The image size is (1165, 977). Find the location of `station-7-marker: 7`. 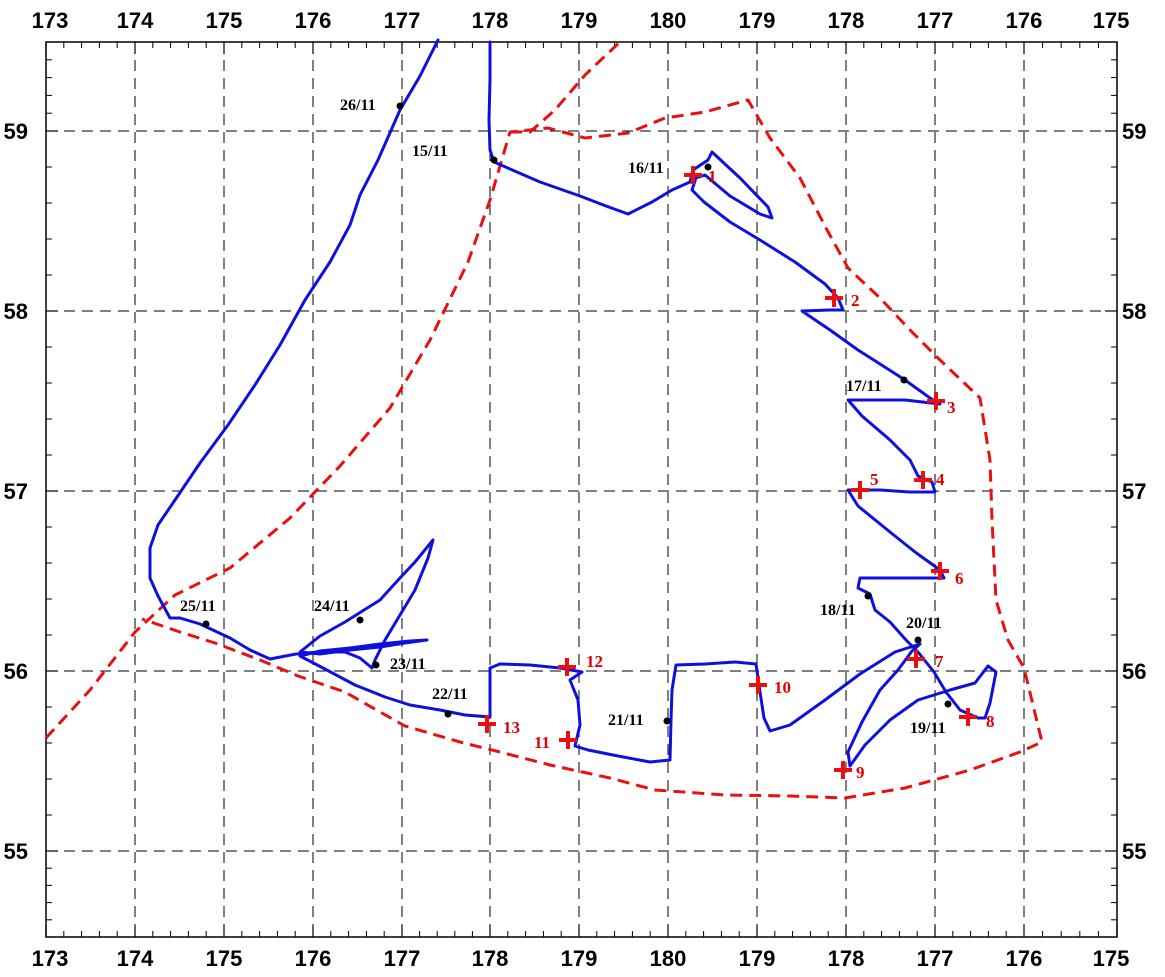

station-7-marker: 7 is located at coordinates (925, 660).